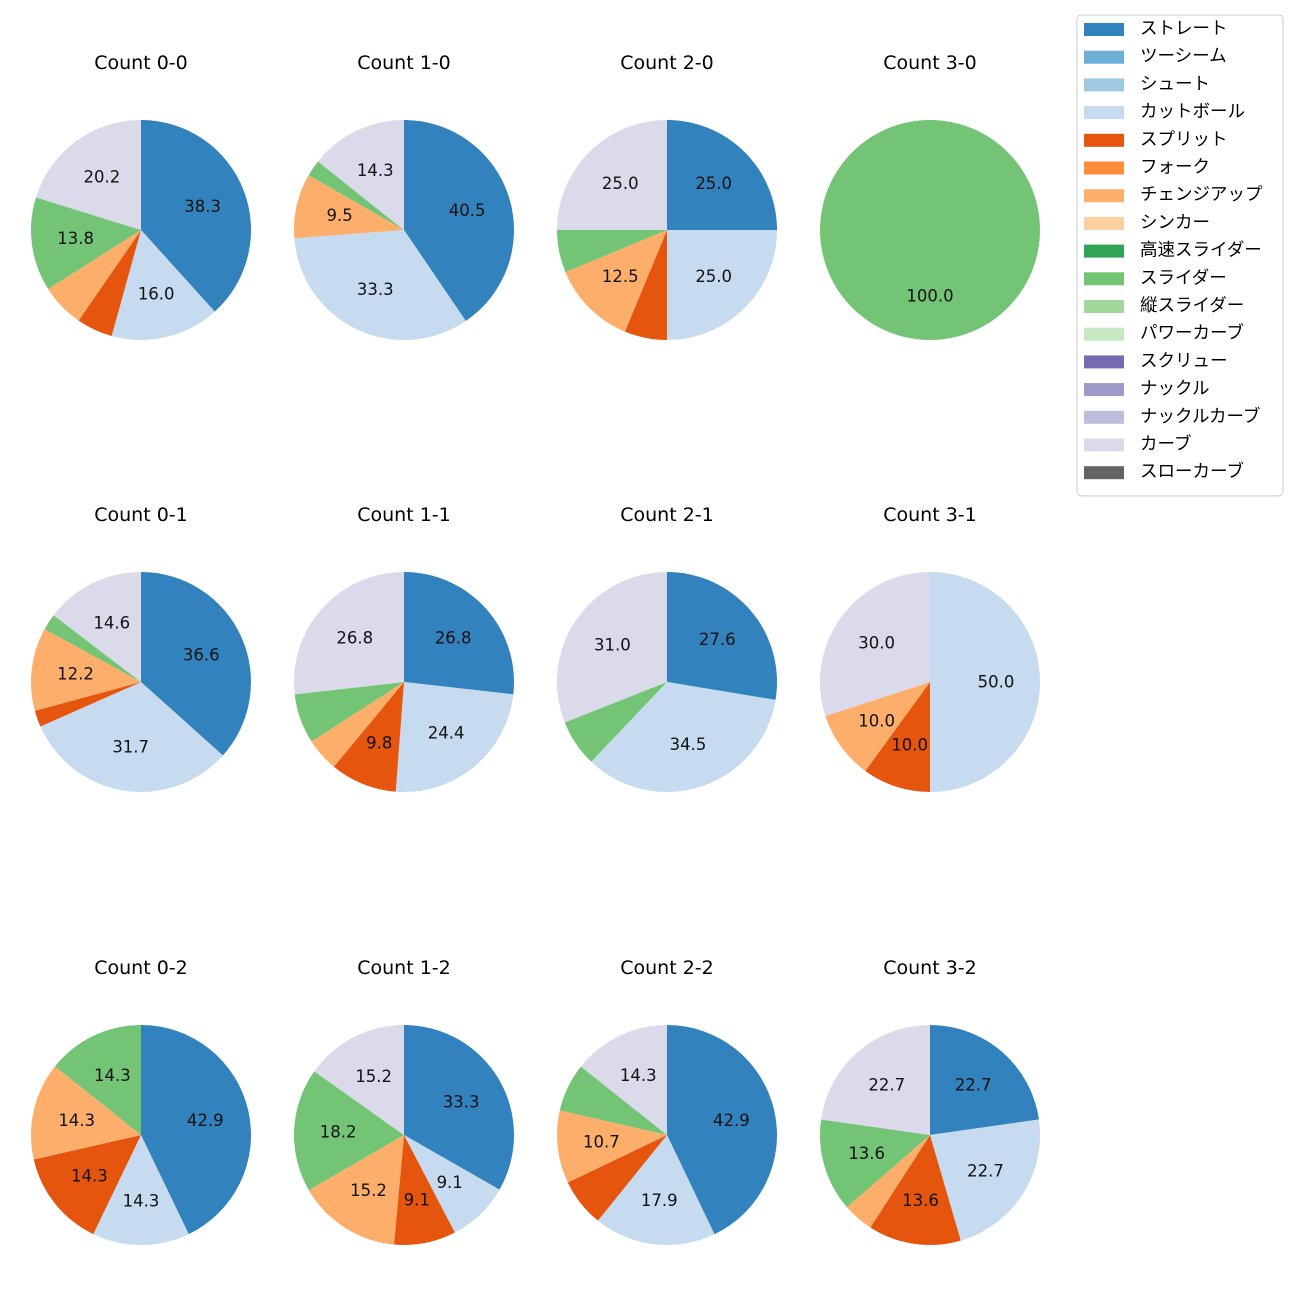 This screenshot has height=1300, width=1300. What do you see at coordinates (996, 682) in the screenshot?
I see `slice-label: 50.0` at bounding box center [996, 682].